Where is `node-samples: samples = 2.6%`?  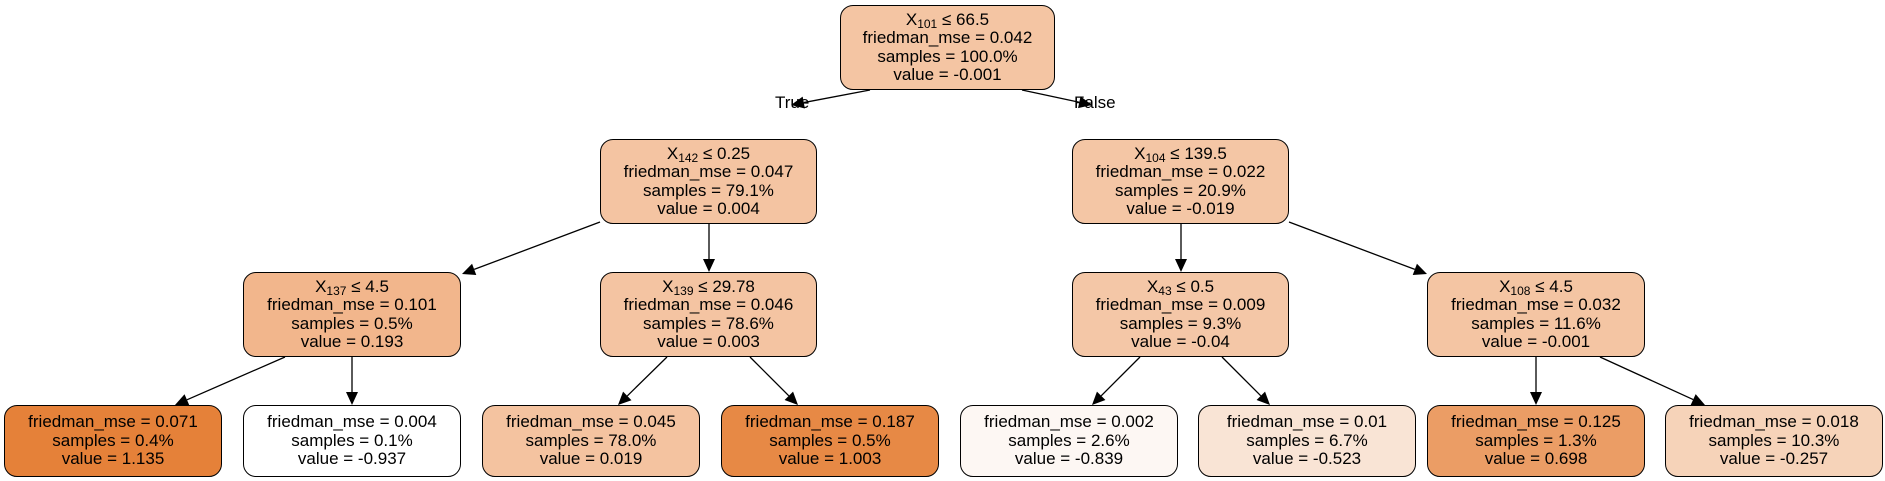
node-samples: samples = 2.6% is located at coordinates (1069, 440).